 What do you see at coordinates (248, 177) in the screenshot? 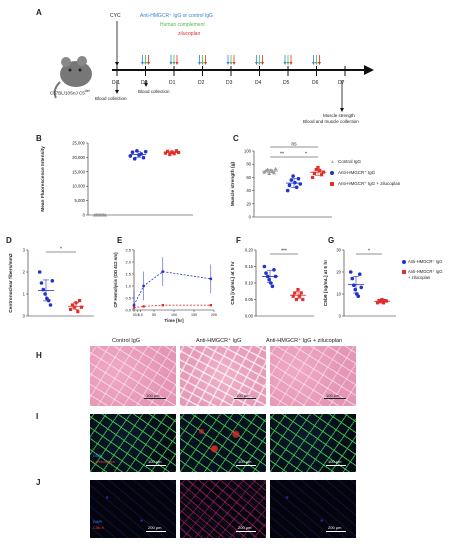
I see `y-tick-label: 60` at bounding box center [248, 177].